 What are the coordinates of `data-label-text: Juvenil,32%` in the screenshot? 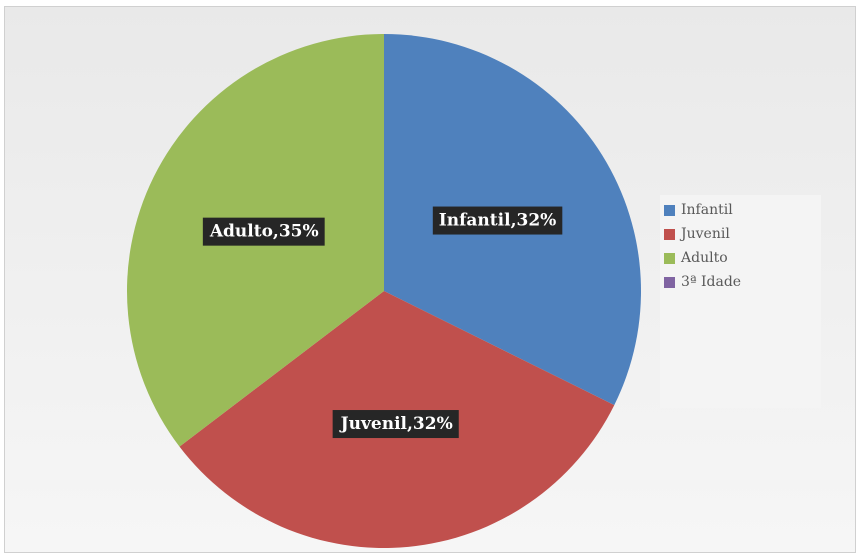 It's located at (396, 424).